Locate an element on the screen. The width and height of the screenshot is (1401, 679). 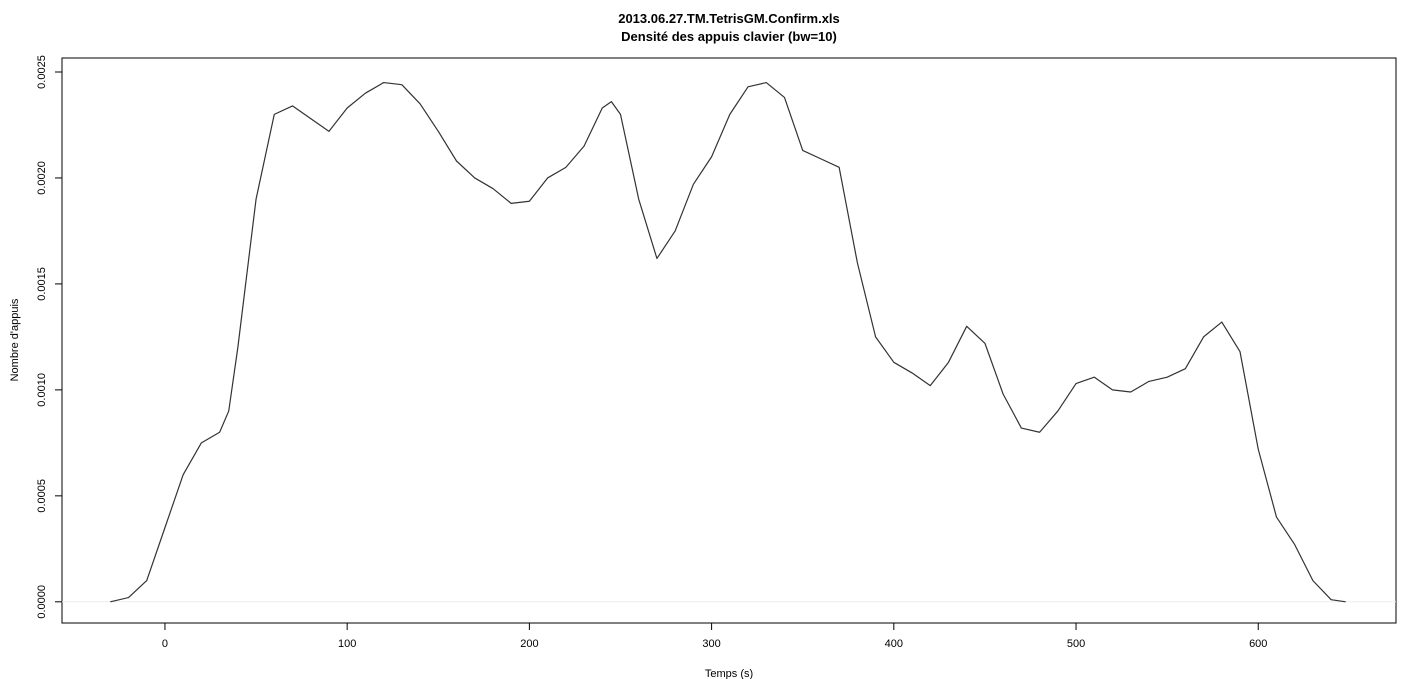
y-tick-label: 0.0020 is located at coordinates (42, 178).